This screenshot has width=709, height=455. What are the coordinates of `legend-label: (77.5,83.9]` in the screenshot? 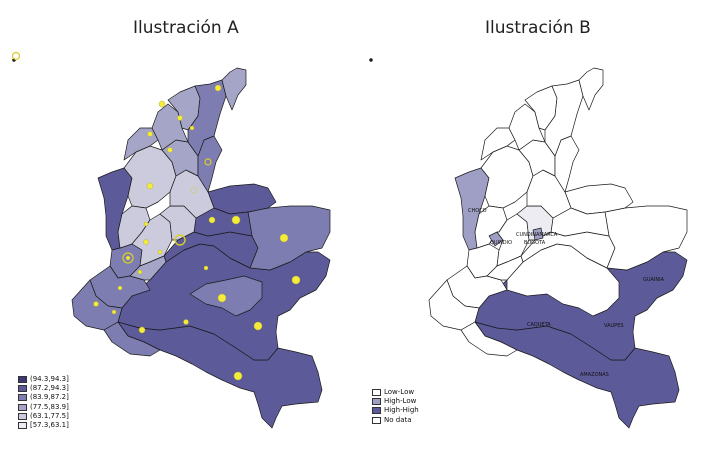 It's located at (49, 406).